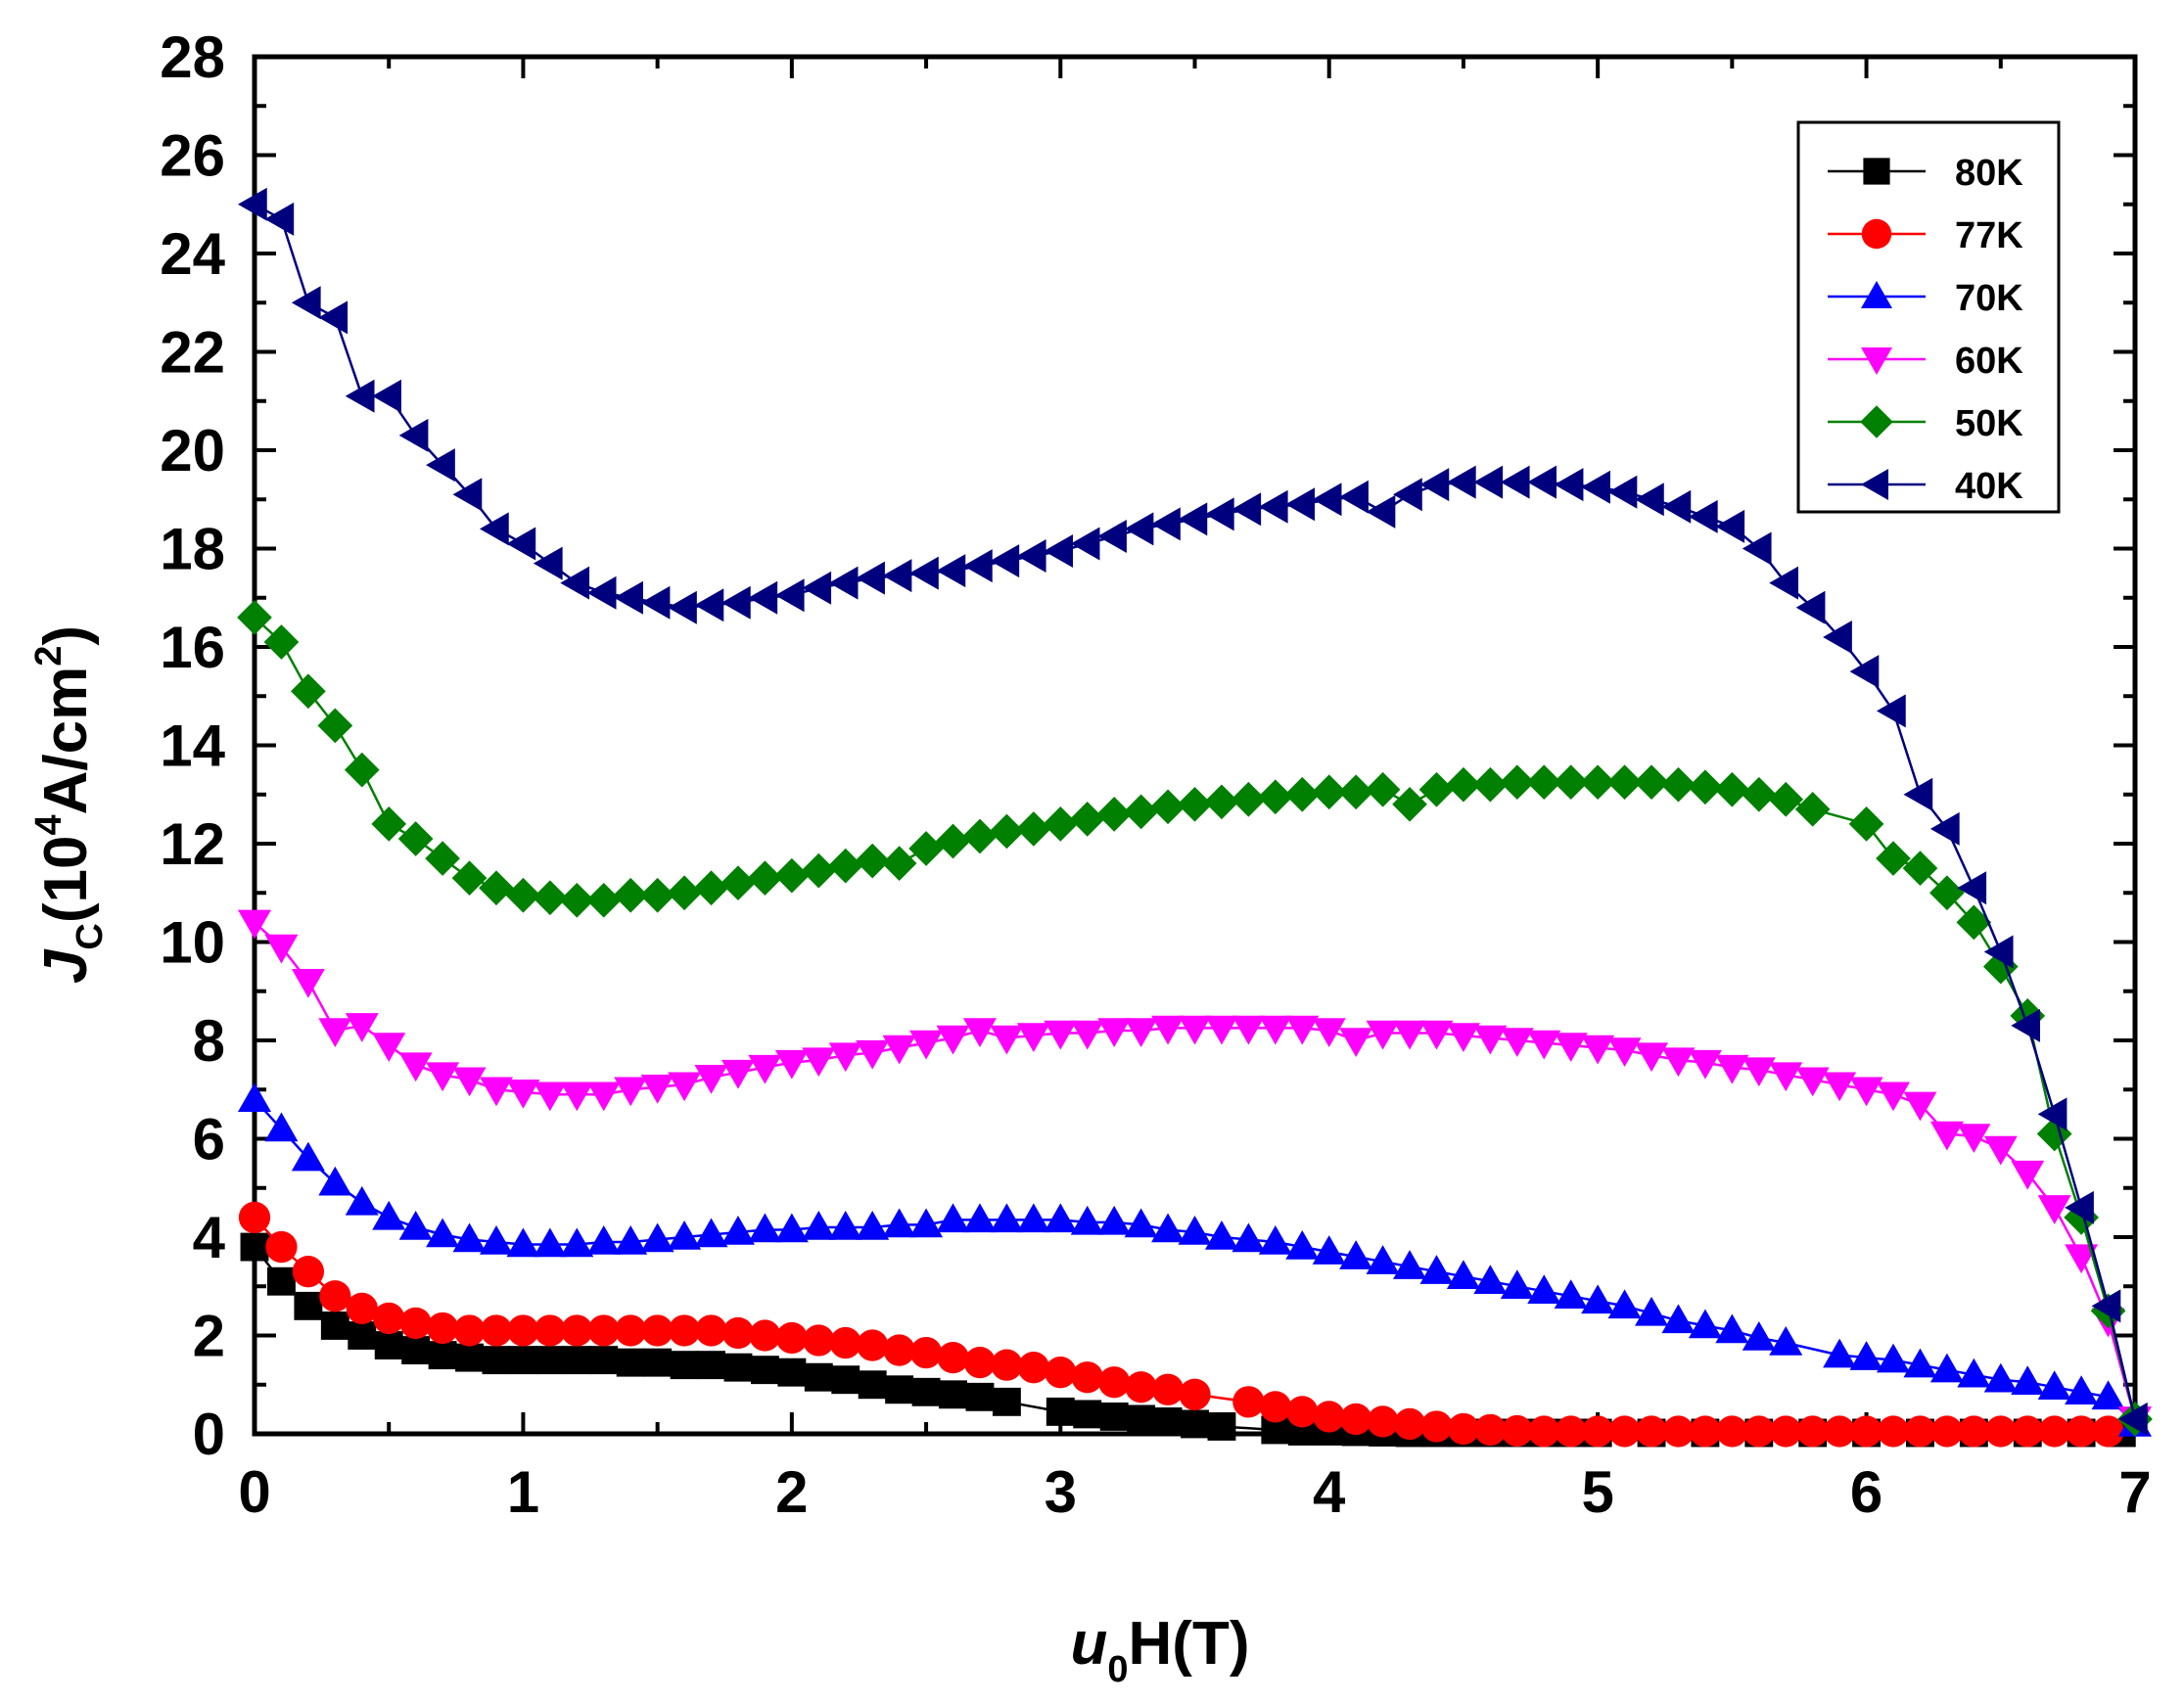  I want to click on legend-label-50K: 50K, so click(1989, 423).